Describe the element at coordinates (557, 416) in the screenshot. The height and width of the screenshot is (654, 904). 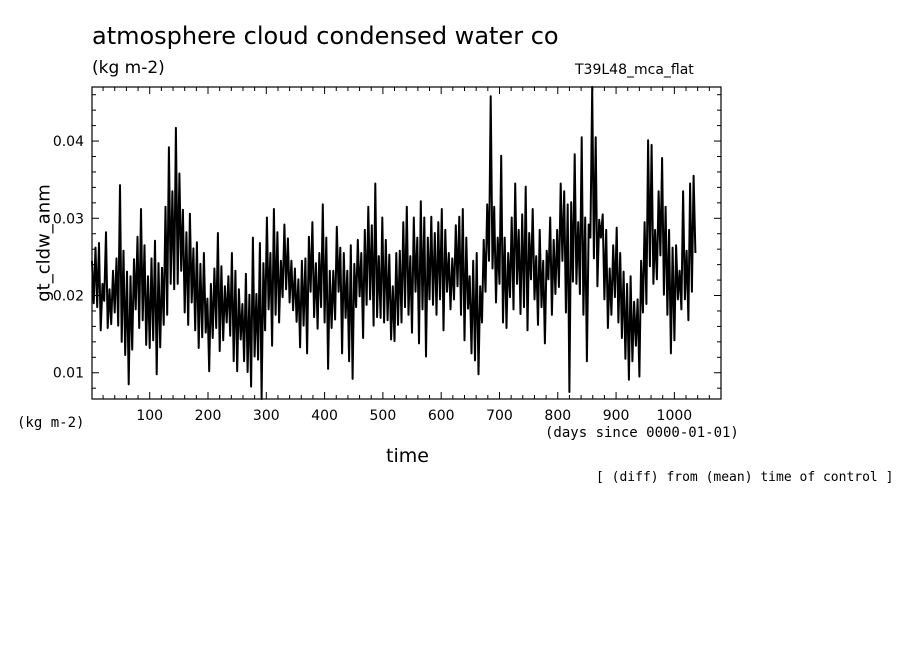
I see `x-tick-label: 800` at that location.